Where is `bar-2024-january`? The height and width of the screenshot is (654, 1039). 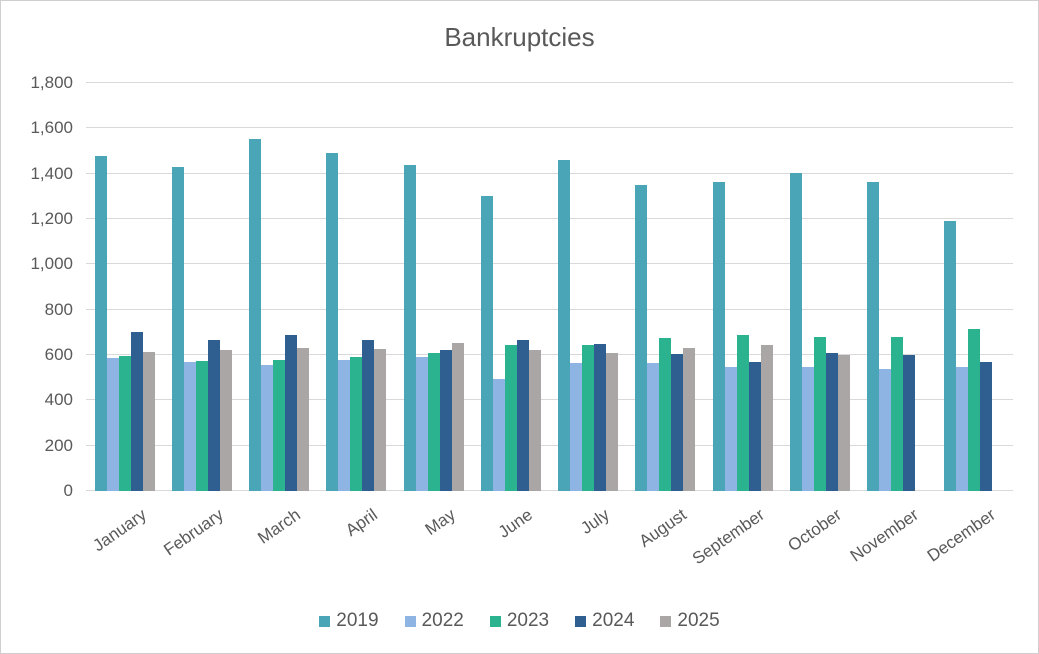
bar-2024-january is located at coordinates (136, 411).